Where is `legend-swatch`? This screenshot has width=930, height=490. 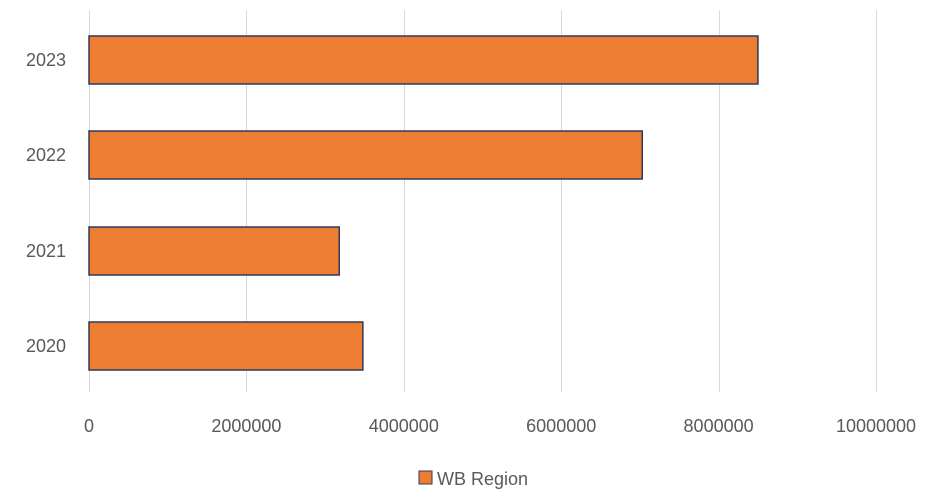 legend-swatch is located at coordinates (425, 477).